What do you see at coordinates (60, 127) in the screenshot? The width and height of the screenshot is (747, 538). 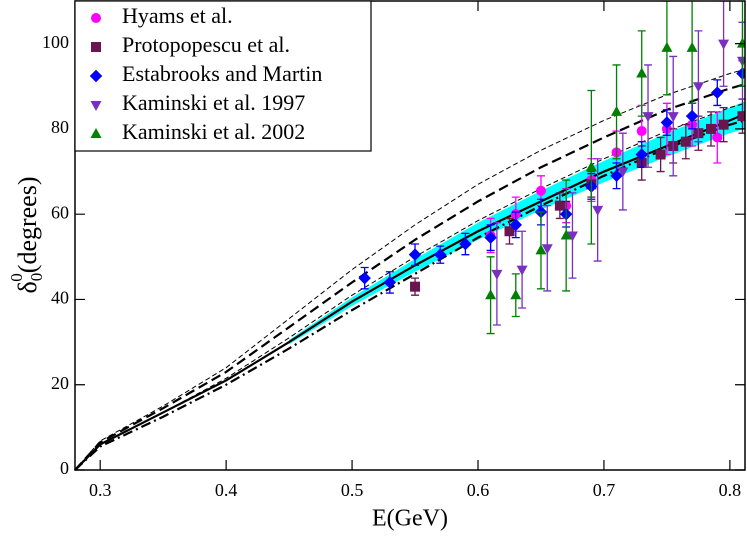 I see `y-tick-label: 80` at bounding box center [60, 127].